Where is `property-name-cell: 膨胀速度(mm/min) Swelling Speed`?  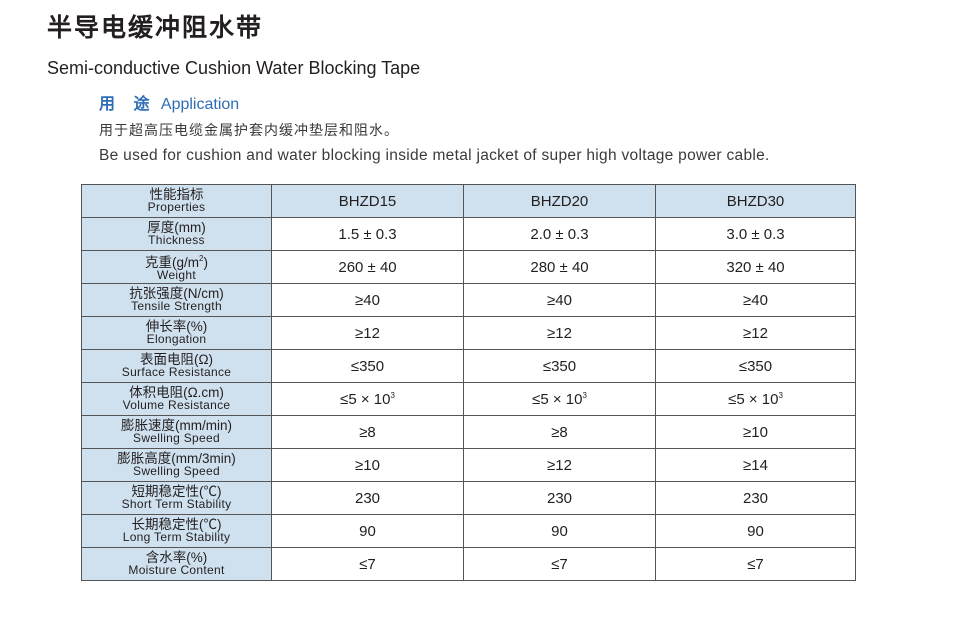
property-name-cell: 膨胀速度(mm/min) Swelling Speed is located at coordinates (176, 432).